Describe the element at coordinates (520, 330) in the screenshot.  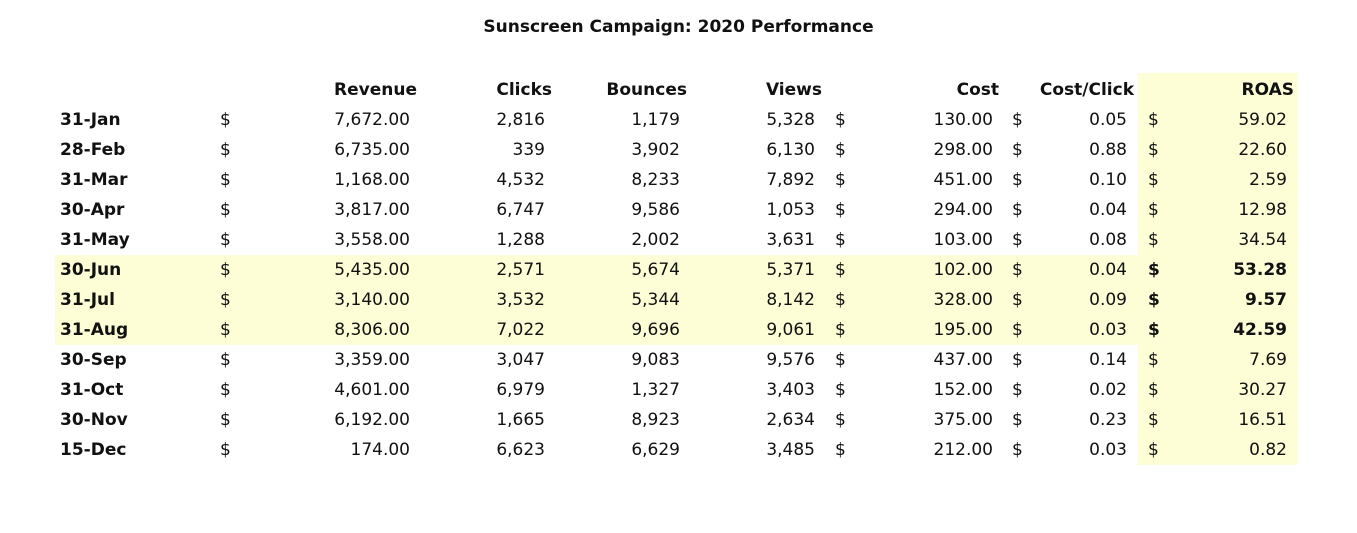
I see `cell-clicks: 7,022` at that location.